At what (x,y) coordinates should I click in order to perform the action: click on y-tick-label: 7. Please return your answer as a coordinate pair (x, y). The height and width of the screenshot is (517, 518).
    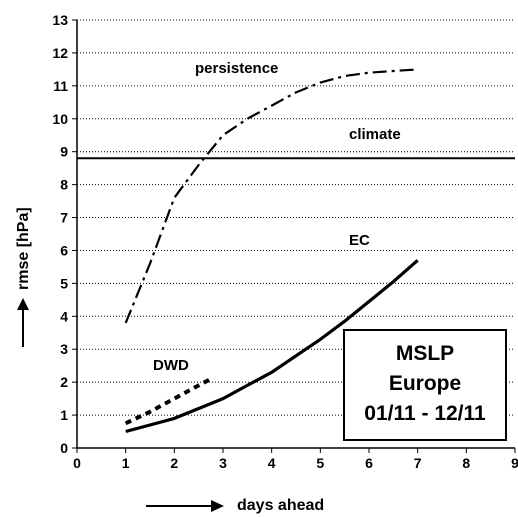
    Looking at the image, I should click on (64, 218).